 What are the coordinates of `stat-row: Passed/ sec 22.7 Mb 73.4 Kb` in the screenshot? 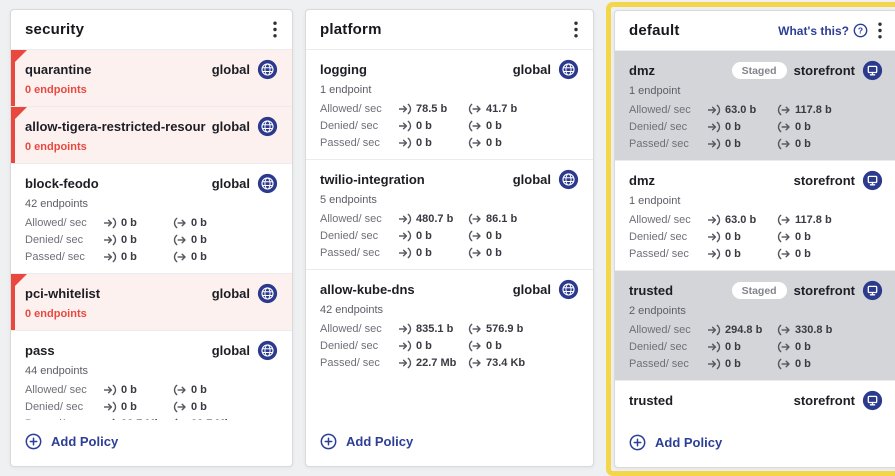 It's located at (449, 363).